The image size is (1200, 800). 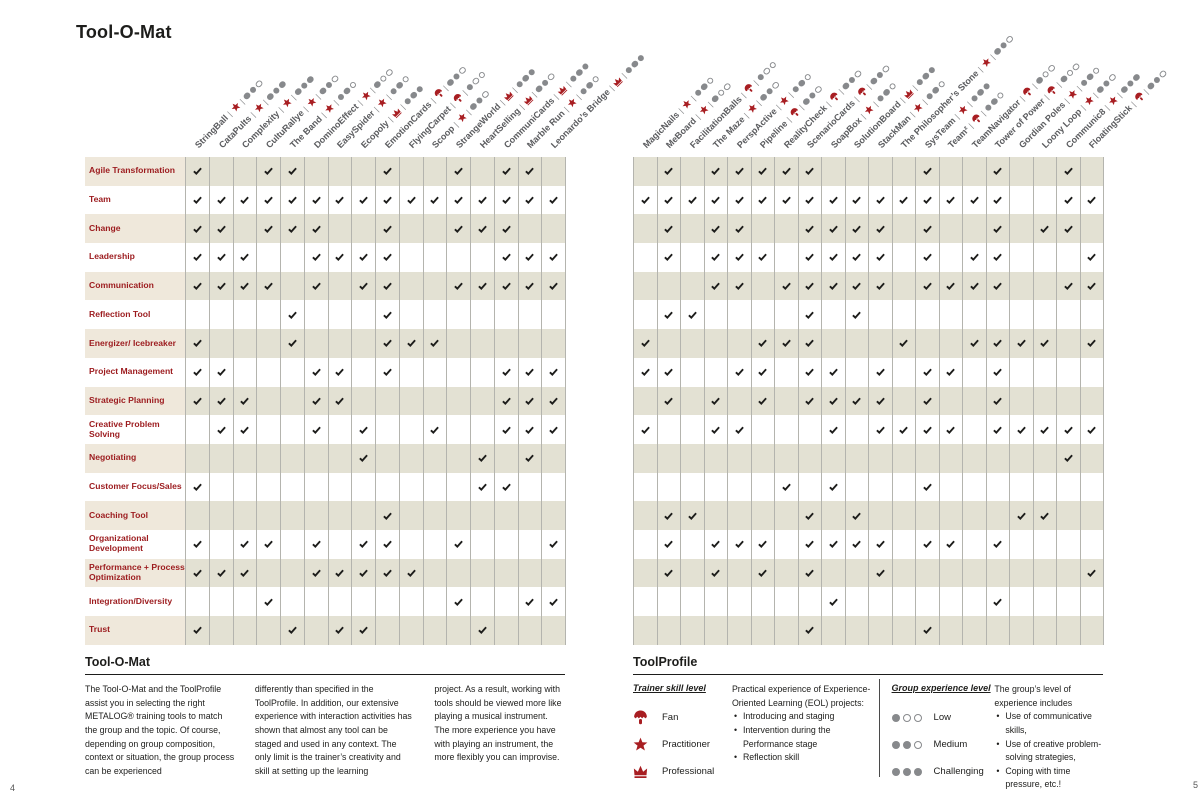 I want to click on tool-header: StrangeWorld | |, so click(x=495, y=108).